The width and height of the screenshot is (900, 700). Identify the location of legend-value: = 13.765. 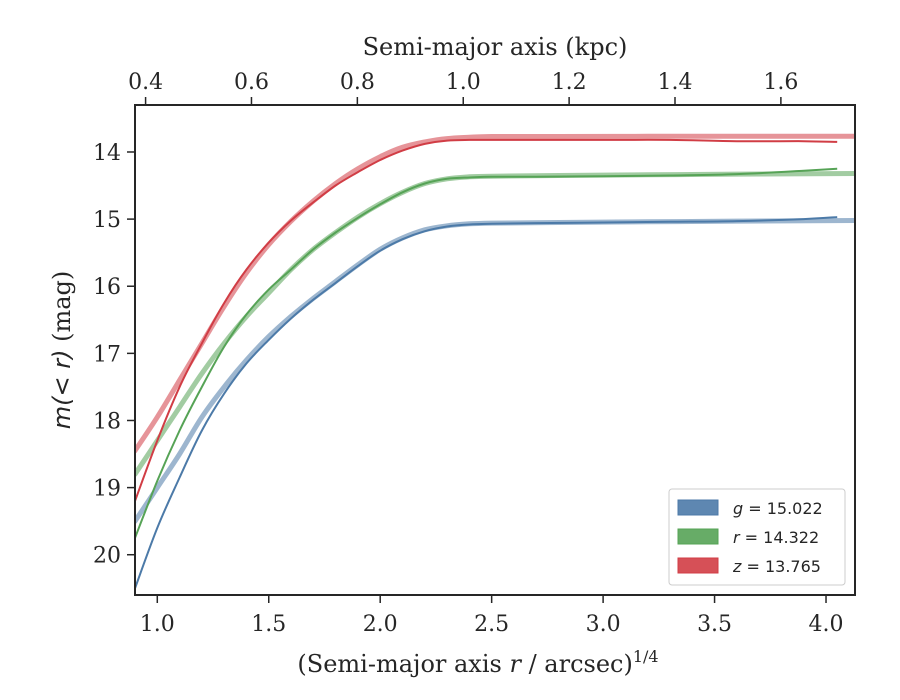
(781, 566).